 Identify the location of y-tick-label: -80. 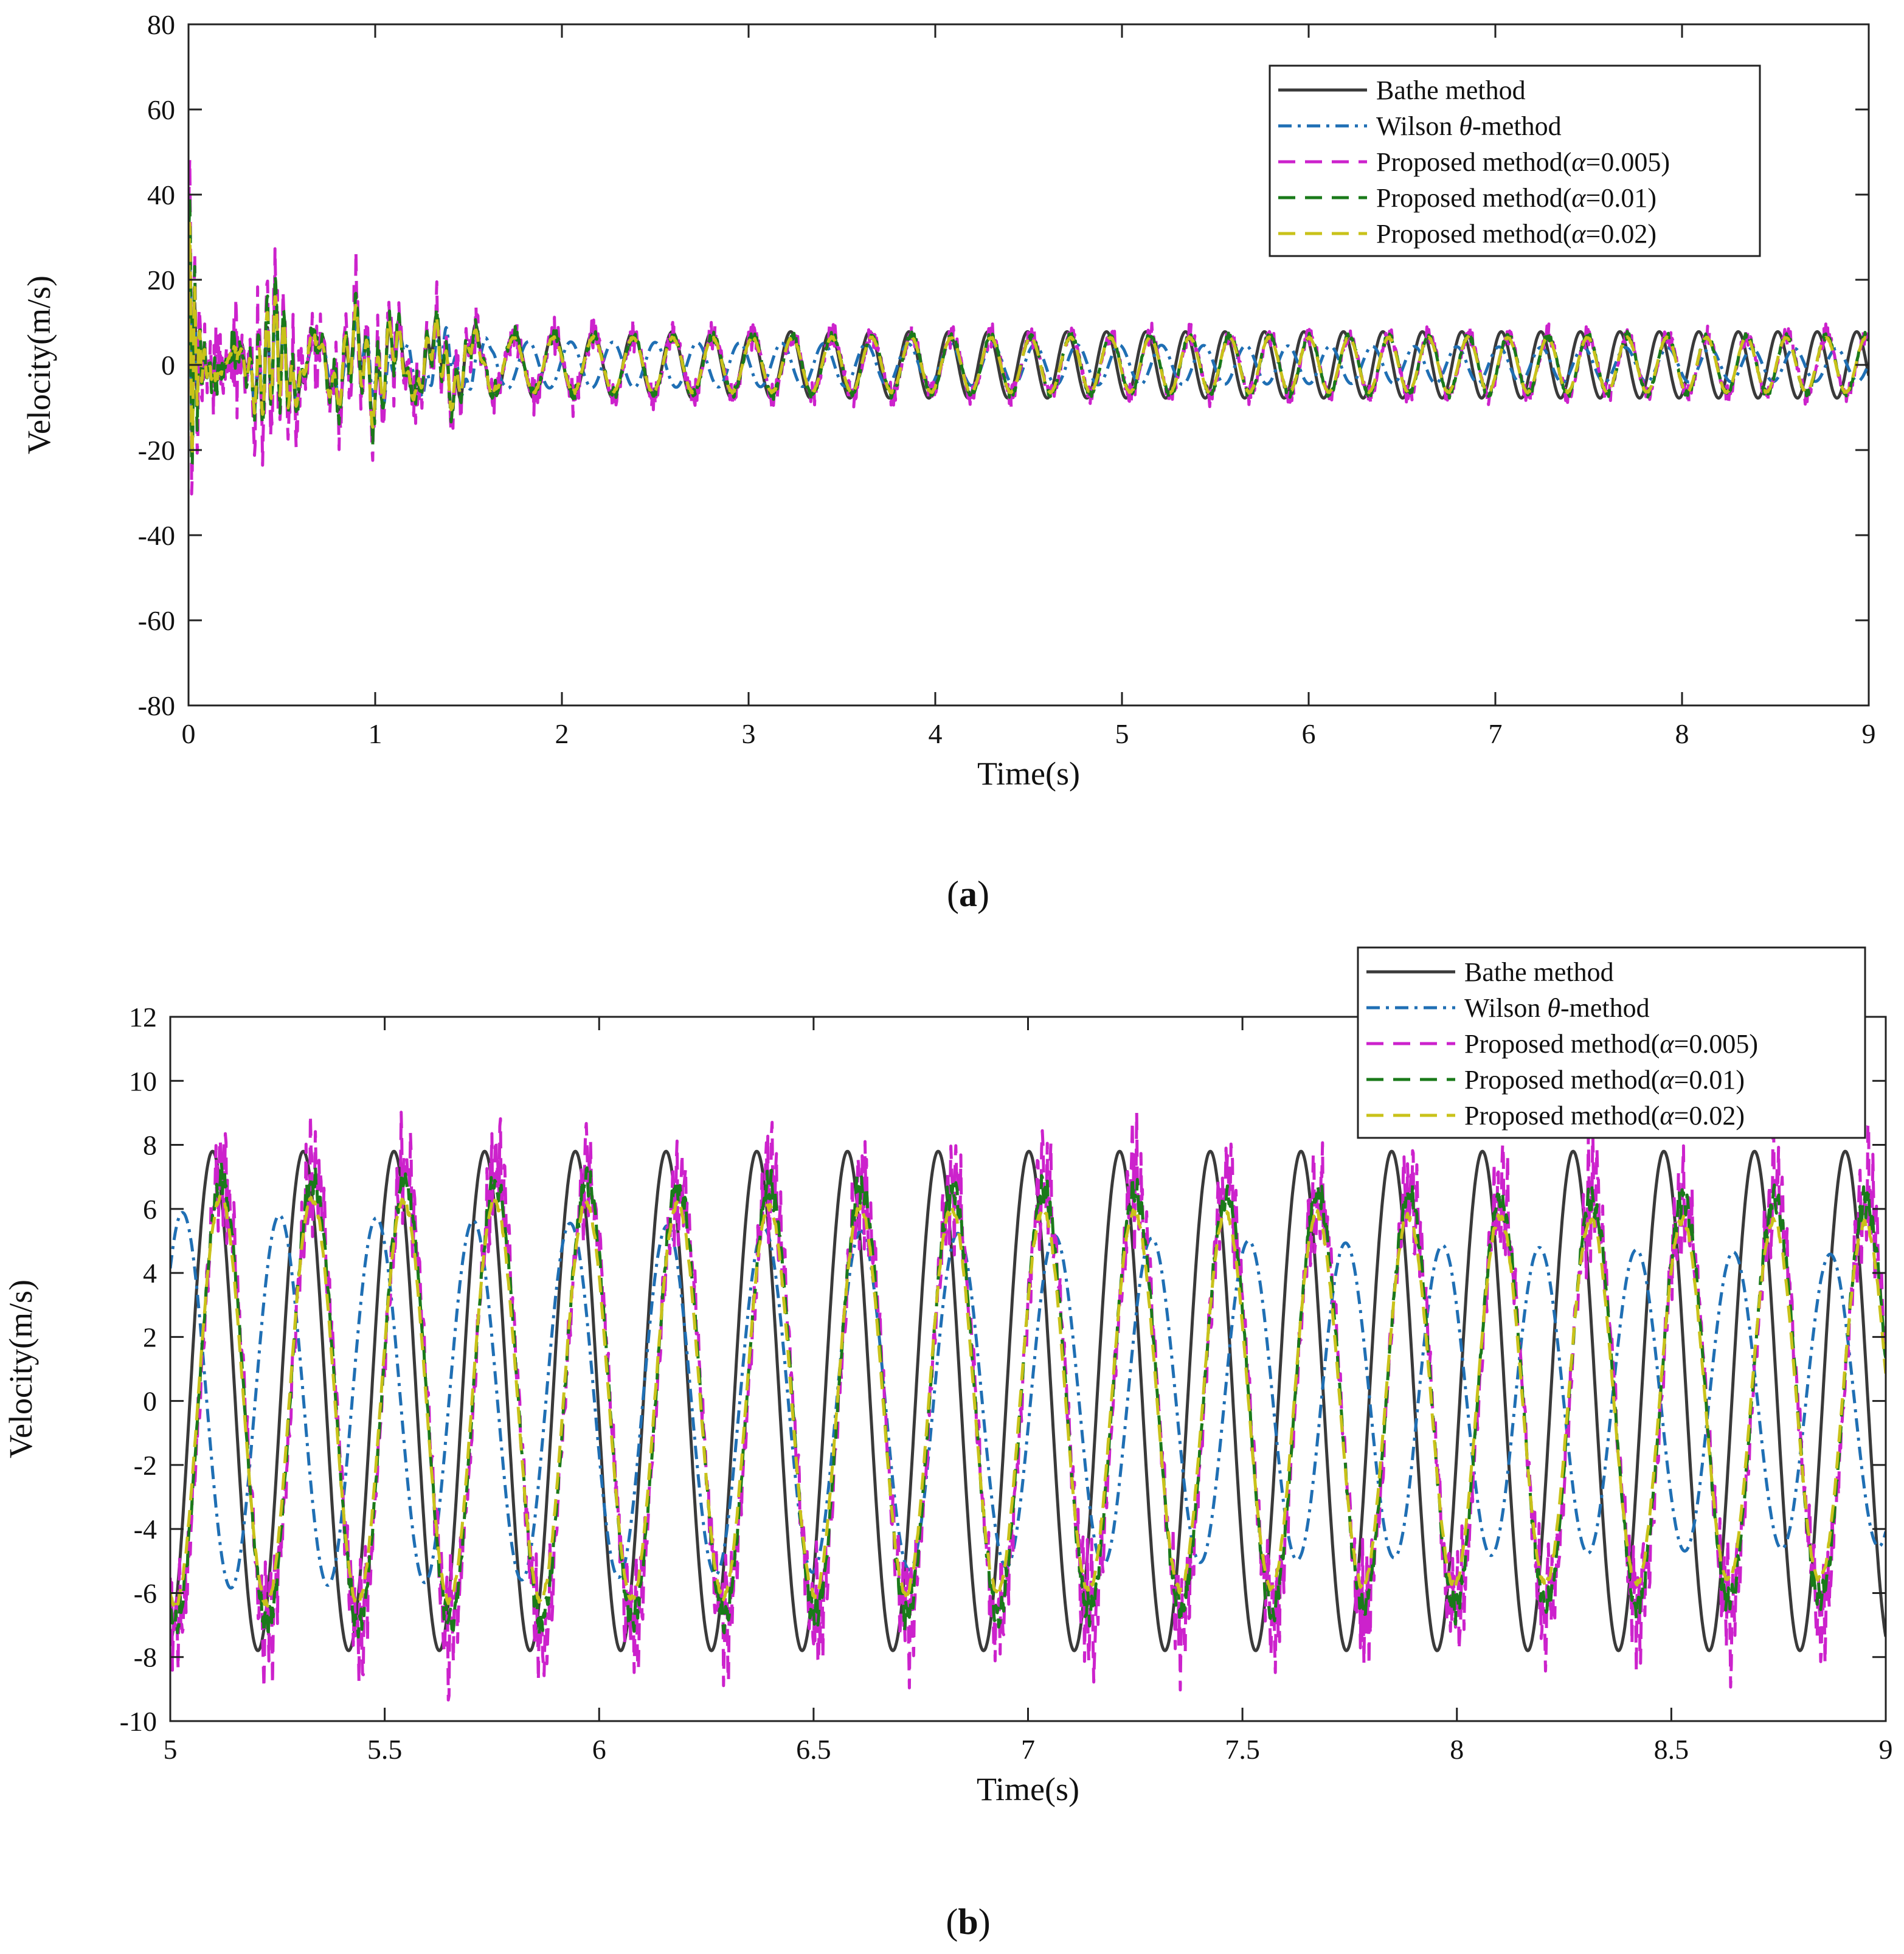
(156, 705).